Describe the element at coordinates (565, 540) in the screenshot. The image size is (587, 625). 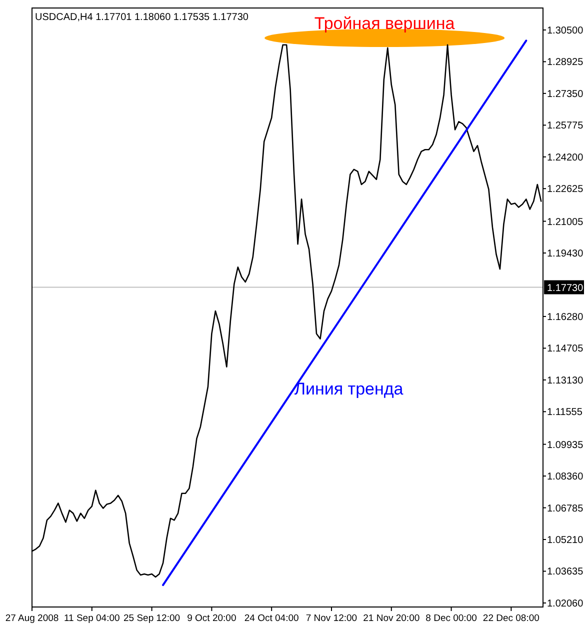
I see `y-tick-label: 1.05210` at that location.